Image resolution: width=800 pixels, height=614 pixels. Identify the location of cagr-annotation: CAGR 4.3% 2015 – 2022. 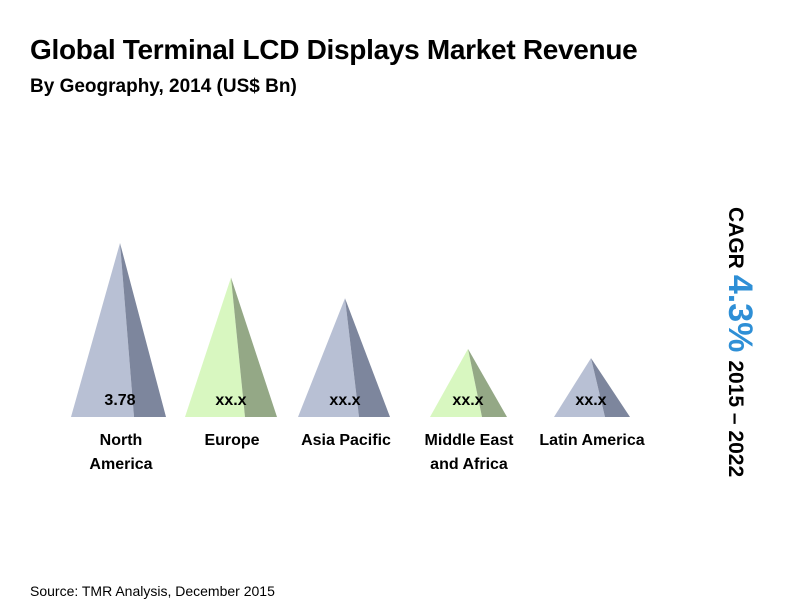
(740, 342).